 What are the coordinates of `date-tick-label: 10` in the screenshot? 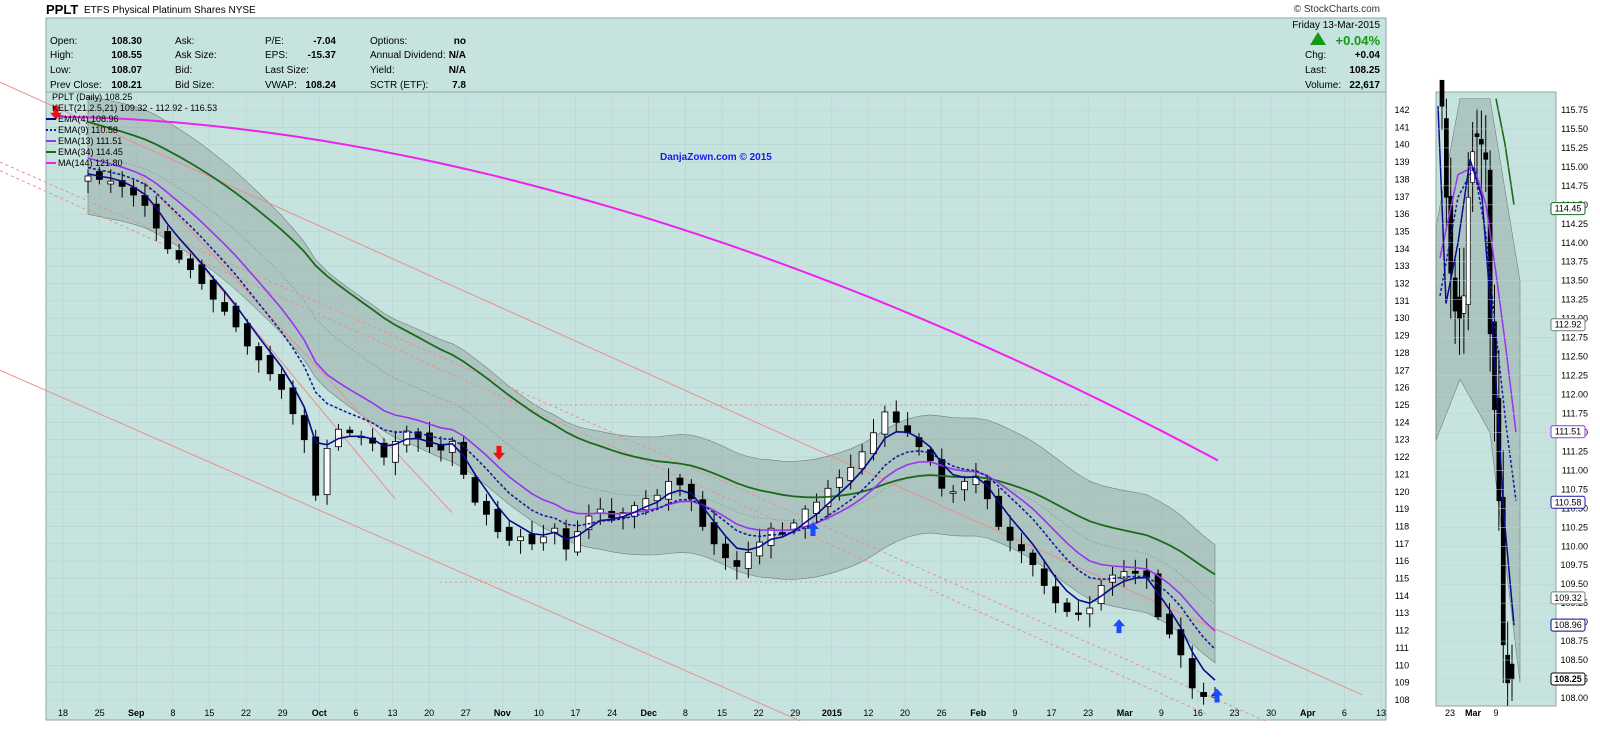 It's located at (539, 713).